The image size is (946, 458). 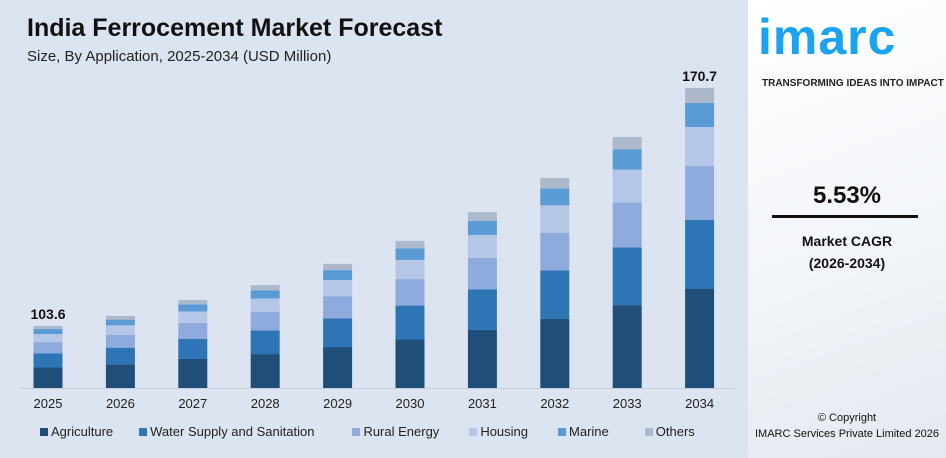 I want to click on x-tick-label: 2025, so click(x=48, y=403).